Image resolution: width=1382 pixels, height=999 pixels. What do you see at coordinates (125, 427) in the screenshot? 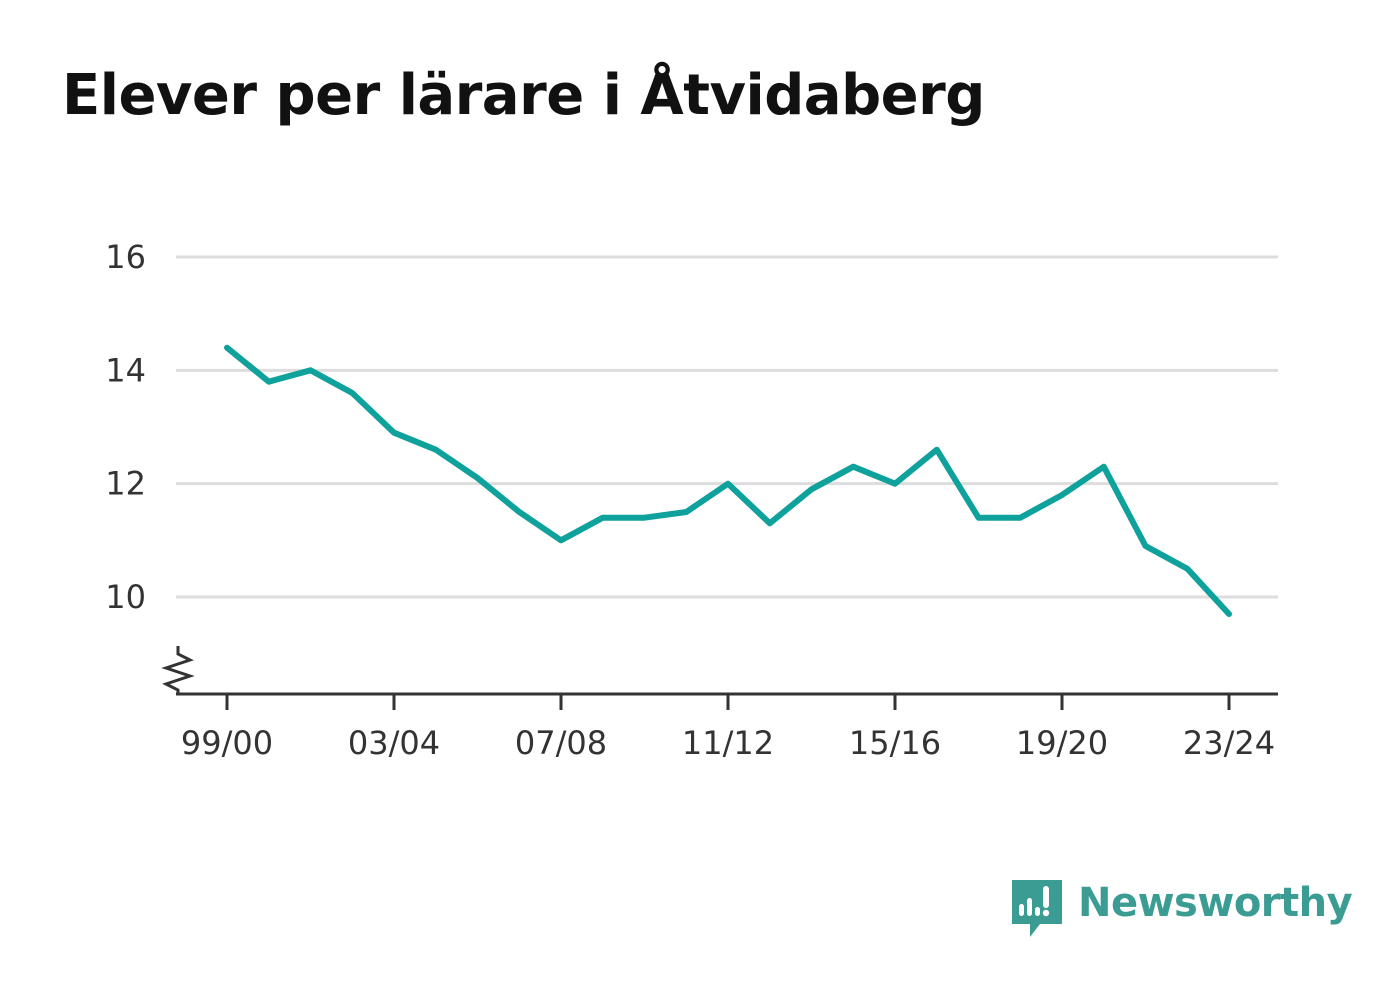
I see `y-axis-ticks: 10 12 14 16` at bounding box center [125, 427].